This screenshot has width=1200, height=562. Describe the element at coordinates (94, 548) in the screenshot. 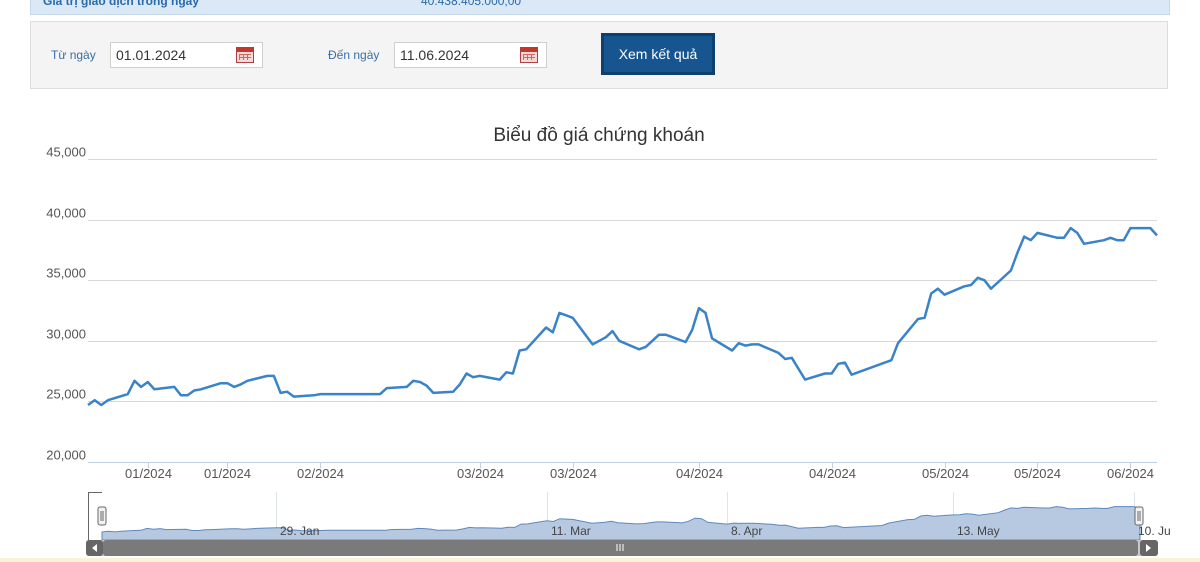

I see `arrow-left-icon` at that location.